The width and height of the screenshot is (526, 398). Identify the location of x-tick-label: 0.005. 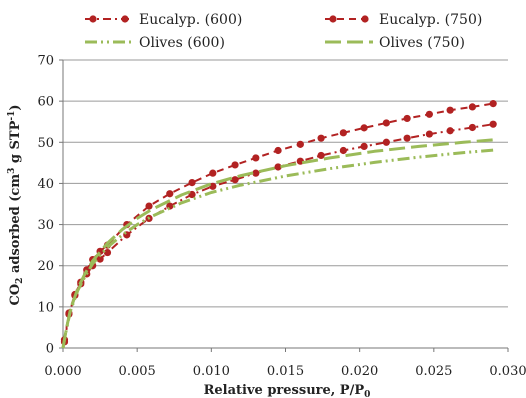
(137, 371).